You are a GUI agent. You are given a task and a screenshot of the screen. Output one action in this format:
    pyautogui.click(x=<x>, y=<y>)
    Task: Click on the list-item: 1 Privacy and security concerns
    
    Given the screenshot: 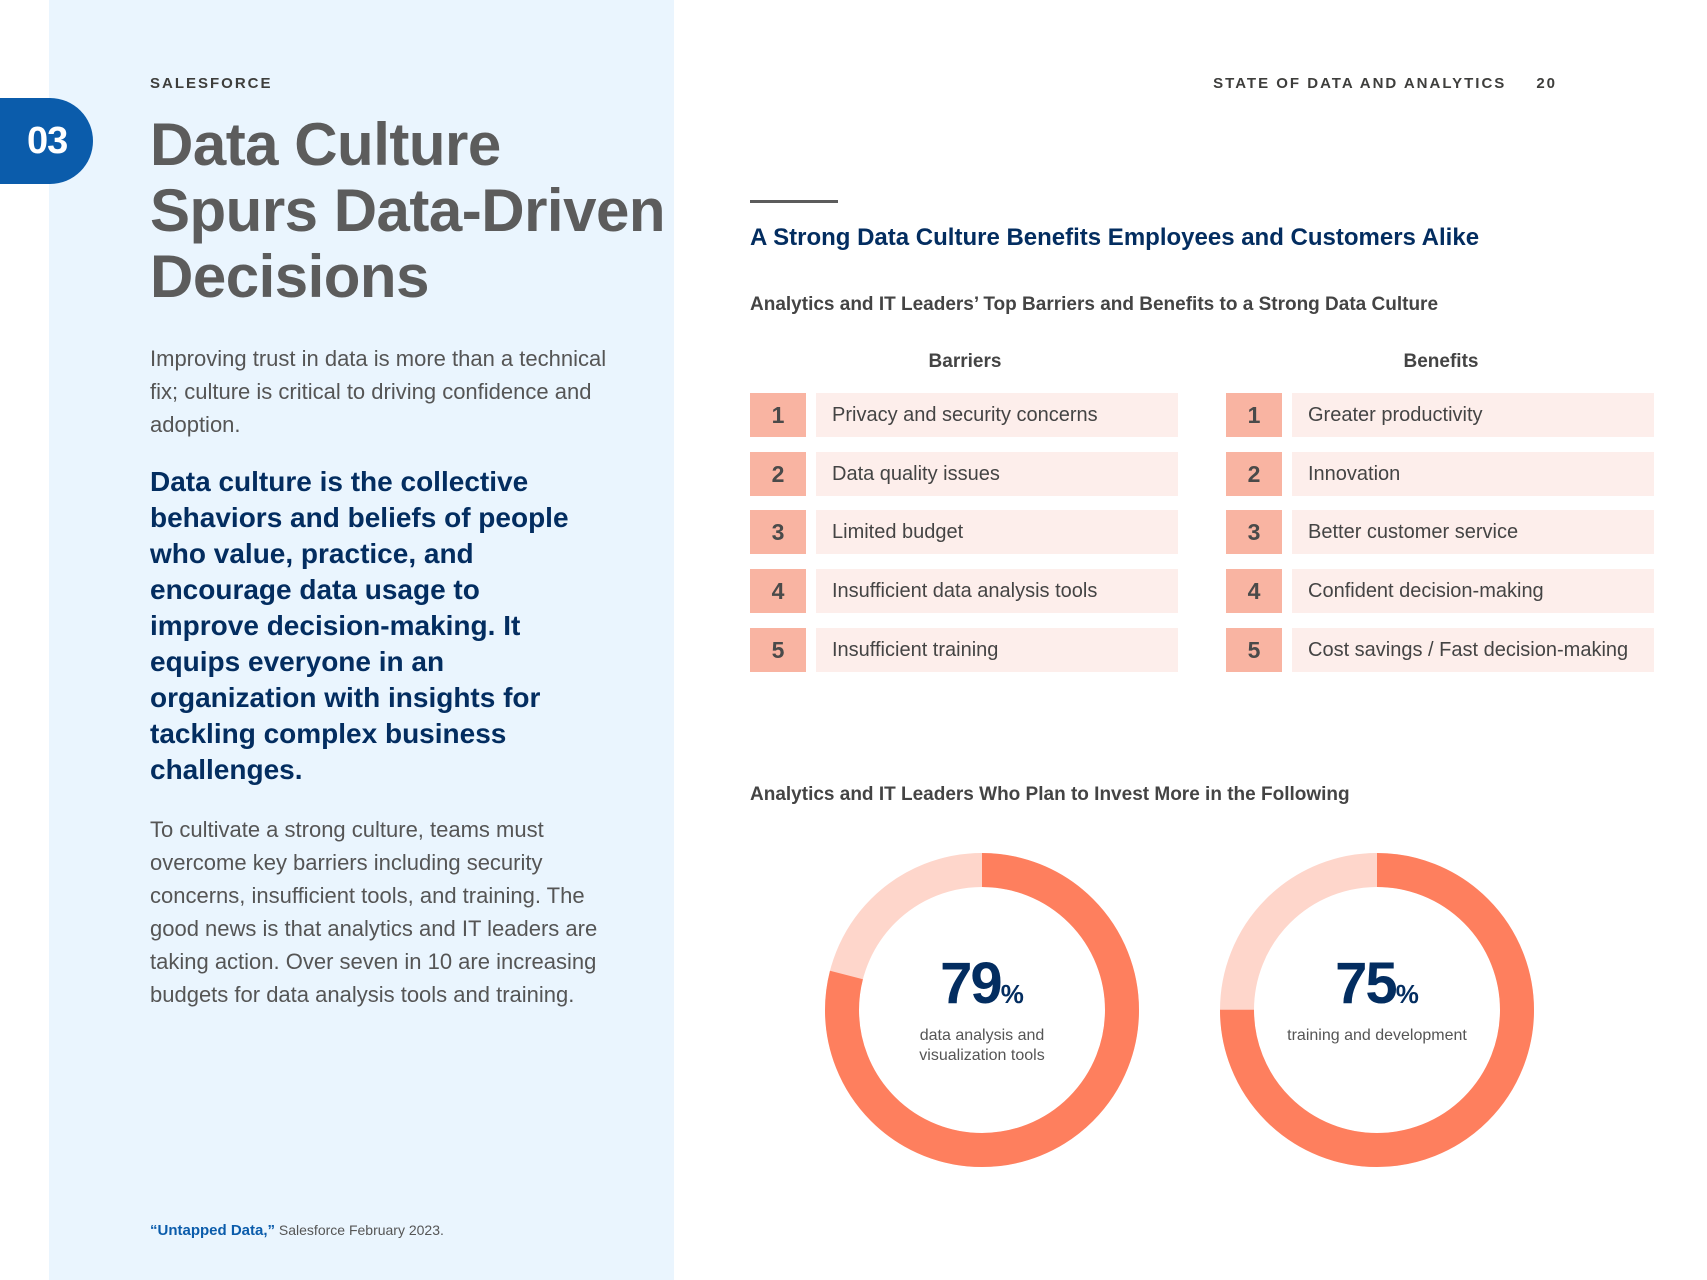 What is the action you would take?
    pyautogui.click(x=964, y=415)
    